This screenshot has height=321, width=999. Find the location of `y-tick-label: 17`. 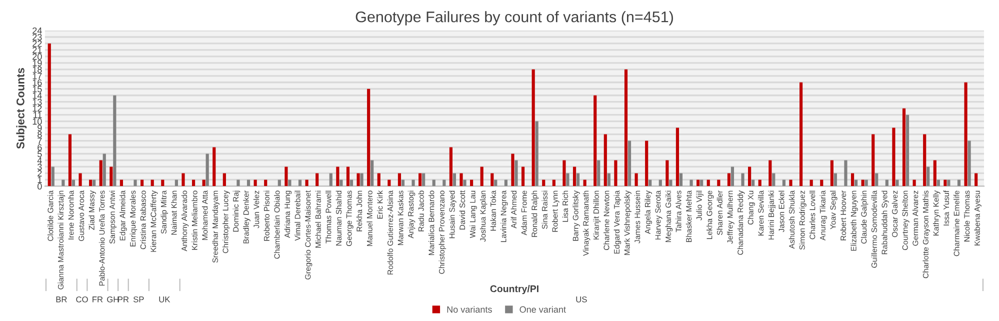

y-tick-label: 17 is located at coordinates (37, 76).